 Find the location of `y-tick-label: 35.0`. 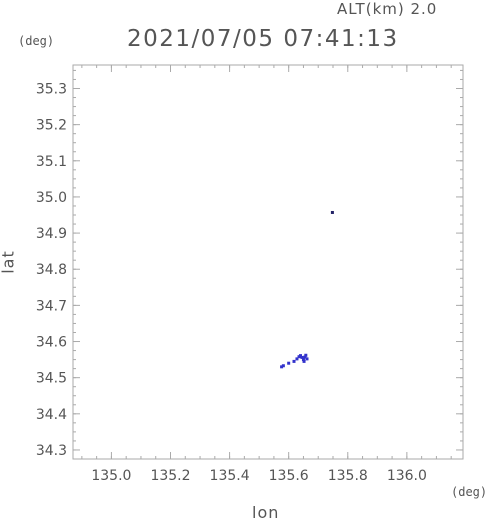

y-tick-label: 35.0 is located at coordinates (51, 198).